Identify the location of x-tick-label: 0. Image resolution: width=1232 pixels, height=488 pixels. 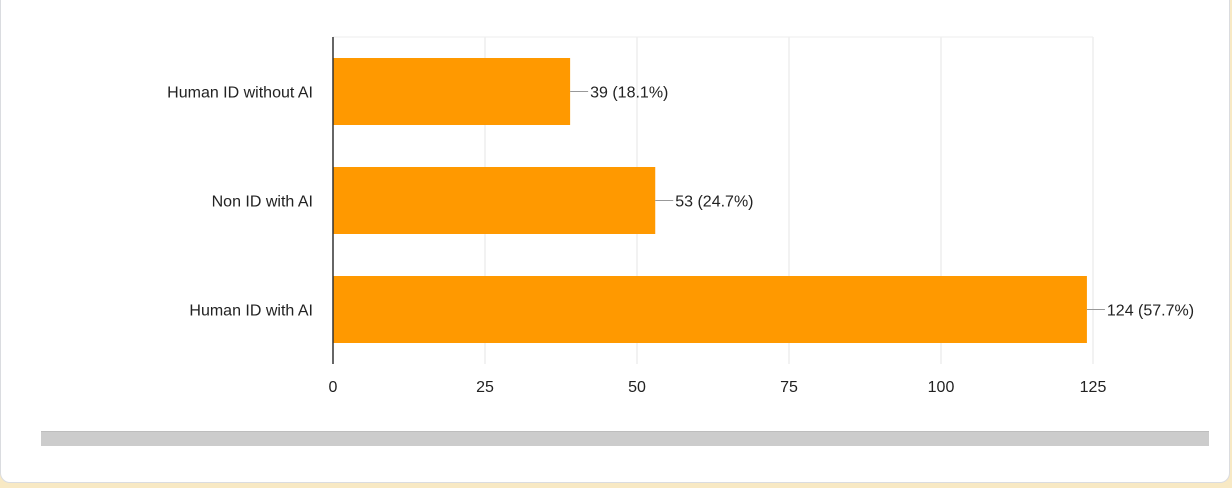
(333, 387).